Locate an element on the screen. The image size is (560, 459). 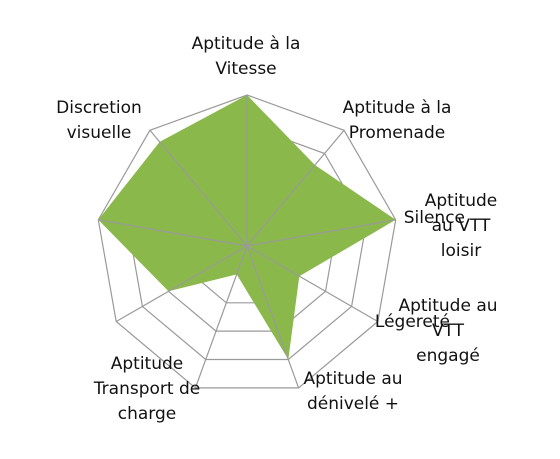
category-label: Aptitude Transport de charge is located at coordinates (147, 389).